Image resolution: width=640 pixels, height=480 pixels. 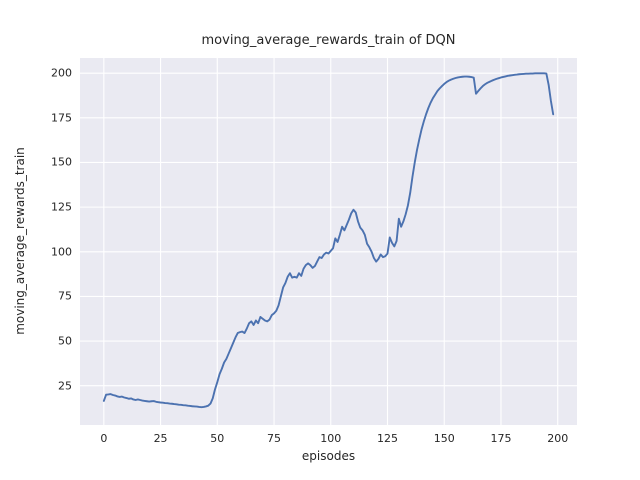 I want to click on x-tick-label: 0, so click(x=104, y=438).